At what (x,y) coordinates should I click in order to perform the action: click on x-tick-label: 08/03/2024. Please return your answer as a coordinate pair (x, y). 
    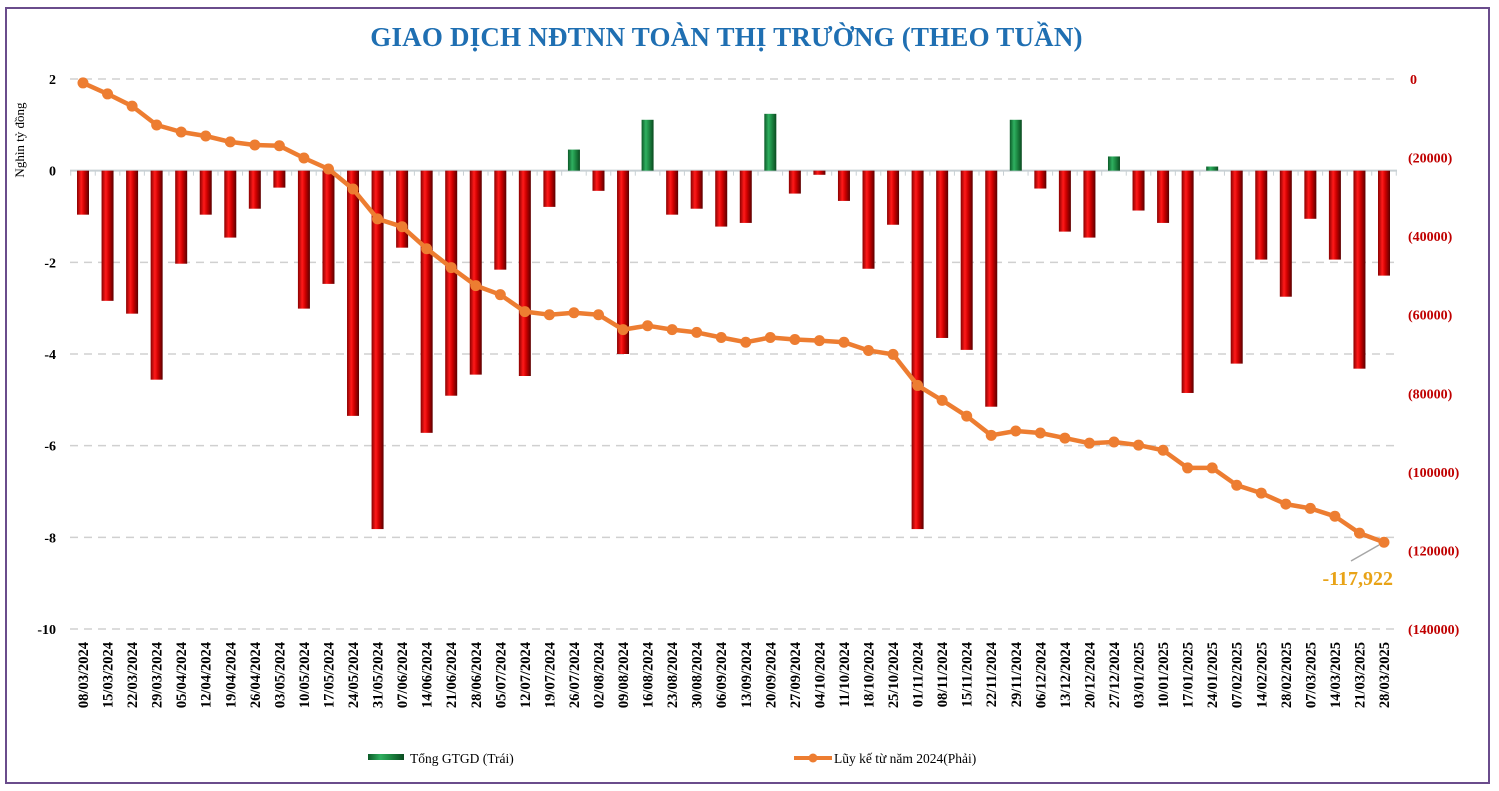
    Looking at the image, I should click on (84, 675).